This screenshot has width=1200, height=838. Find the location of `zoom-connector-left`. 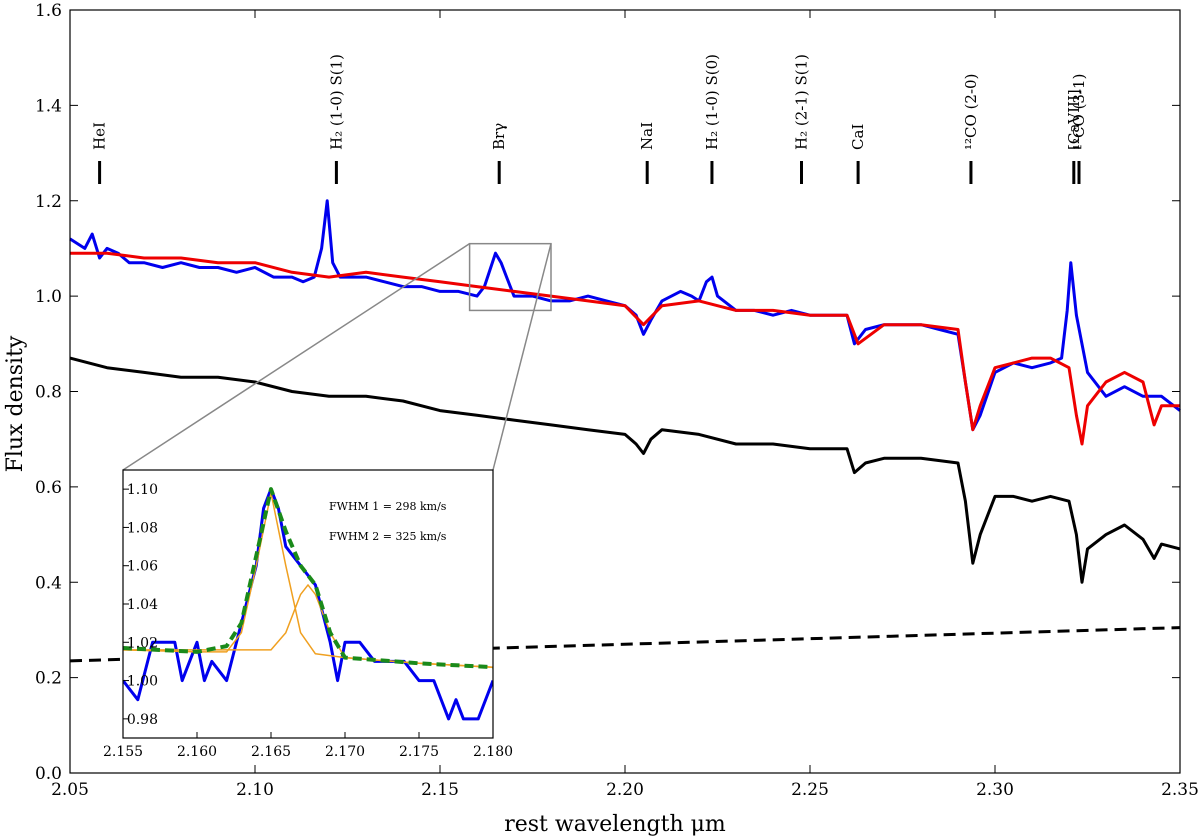

zoom-connector-left is located at coordinates (296, 357).